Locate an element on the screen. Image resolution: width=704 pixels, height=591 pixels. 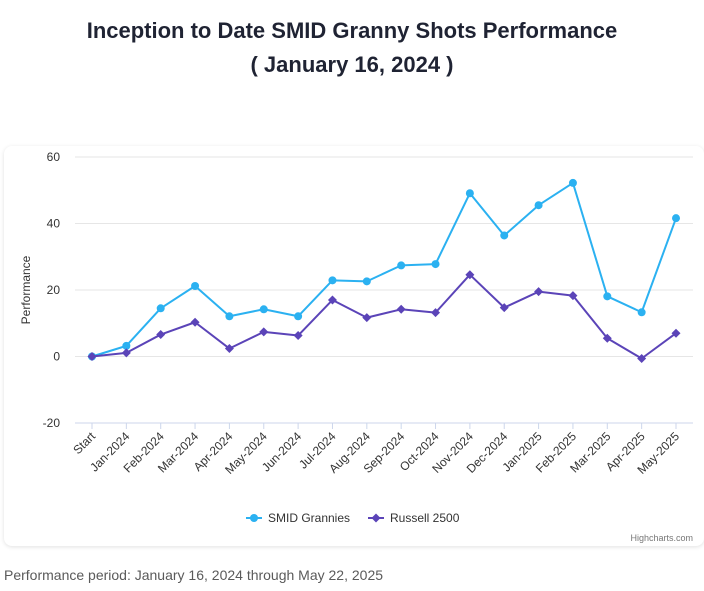
y-tick-label: 40 is located at coordinates (54, 224).